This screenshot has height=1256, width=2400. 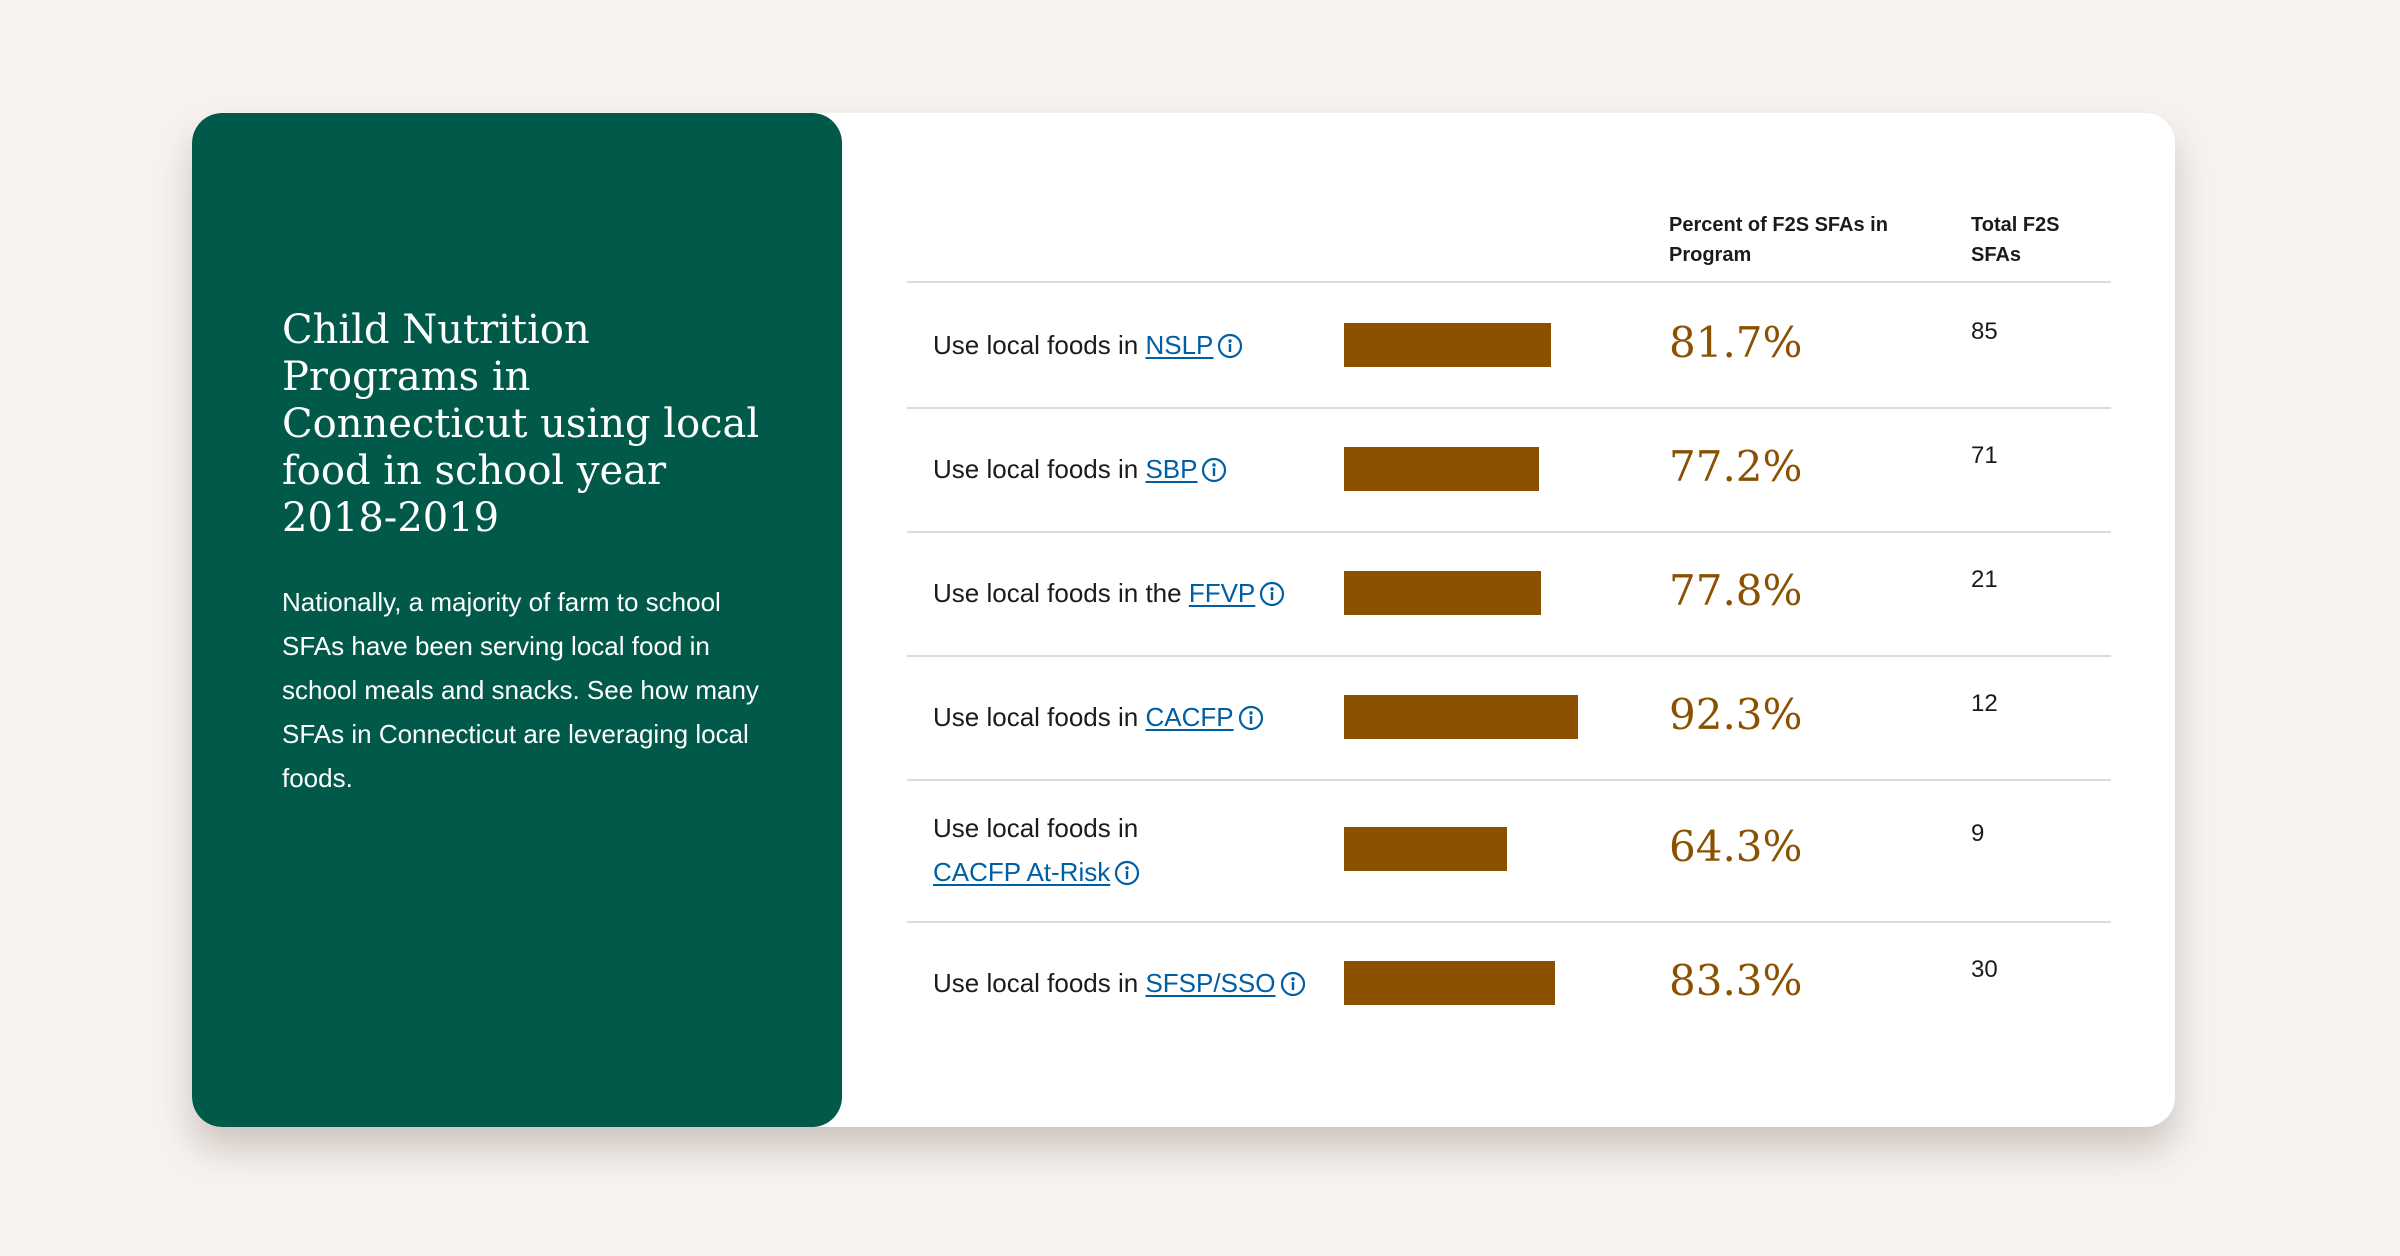 I want to click on header-percent: Percent of F2S SFAs in Program, so click(x=1778, y=240).